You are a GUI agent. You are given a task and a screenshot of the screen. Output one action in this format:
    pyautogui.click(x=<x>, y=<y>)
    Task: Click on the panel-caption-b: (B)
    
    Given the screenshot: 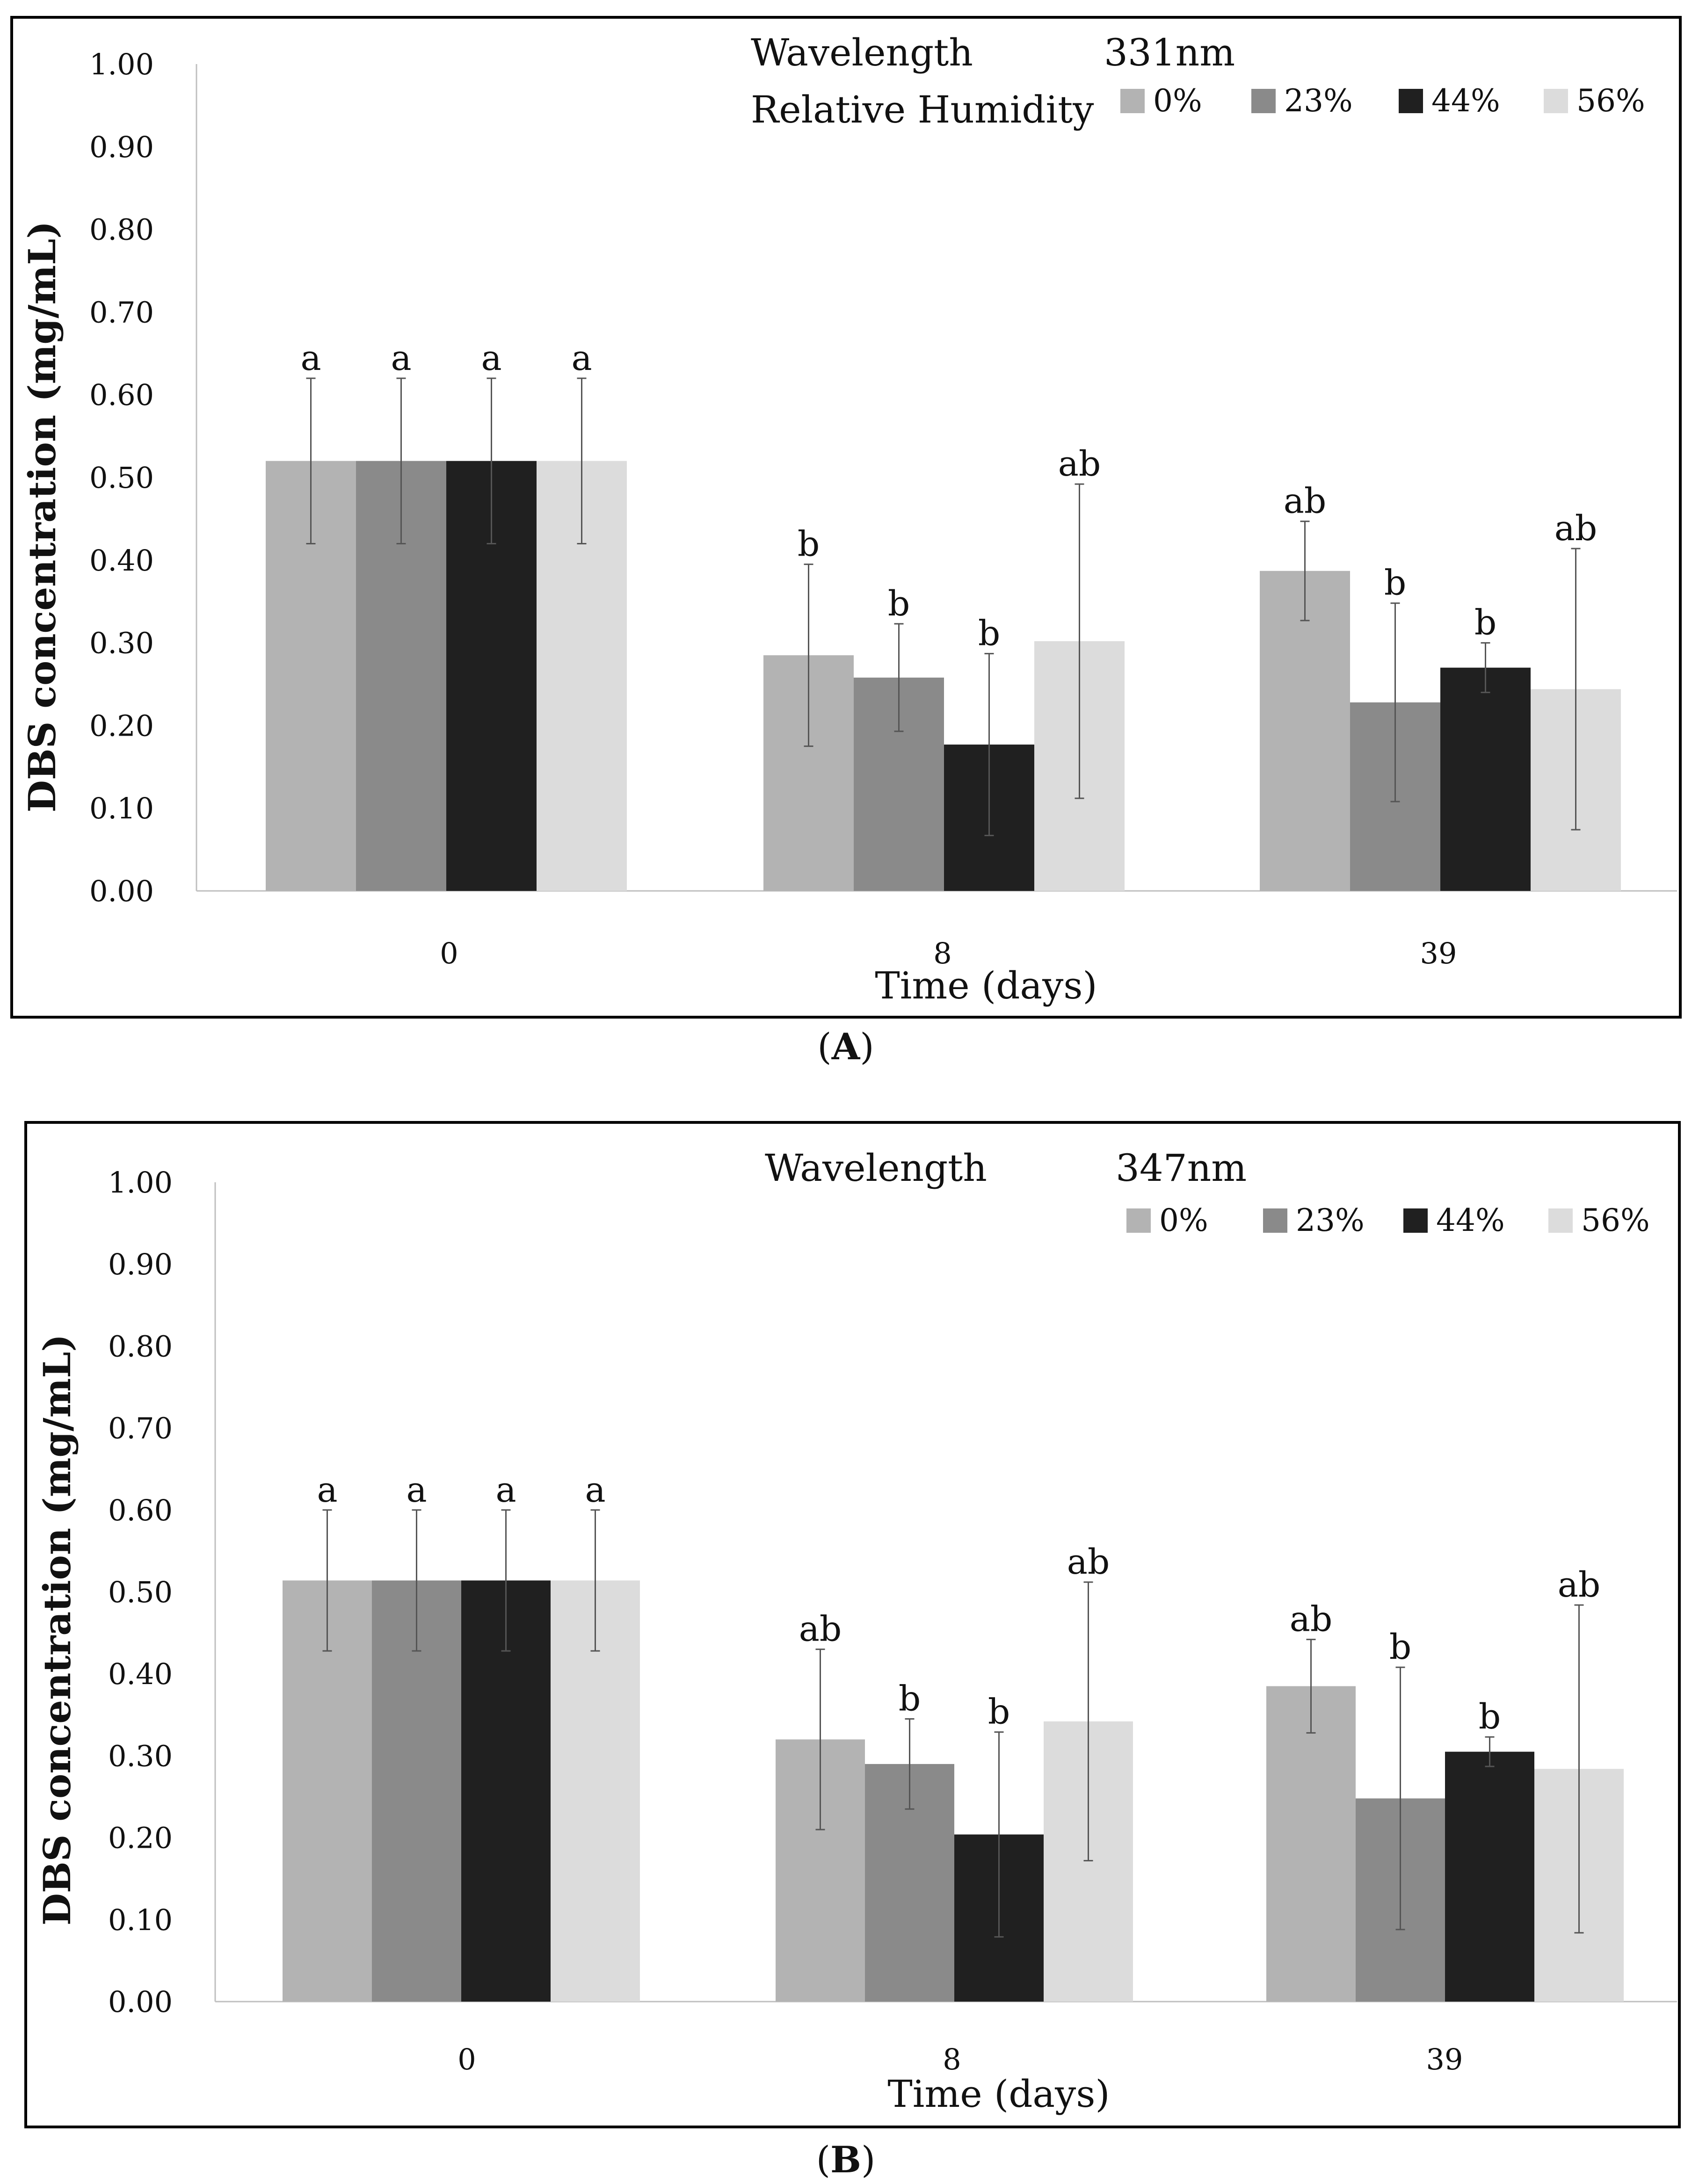 What is the action you would take?
    pyautogui.click(x=846, y=2160)
    